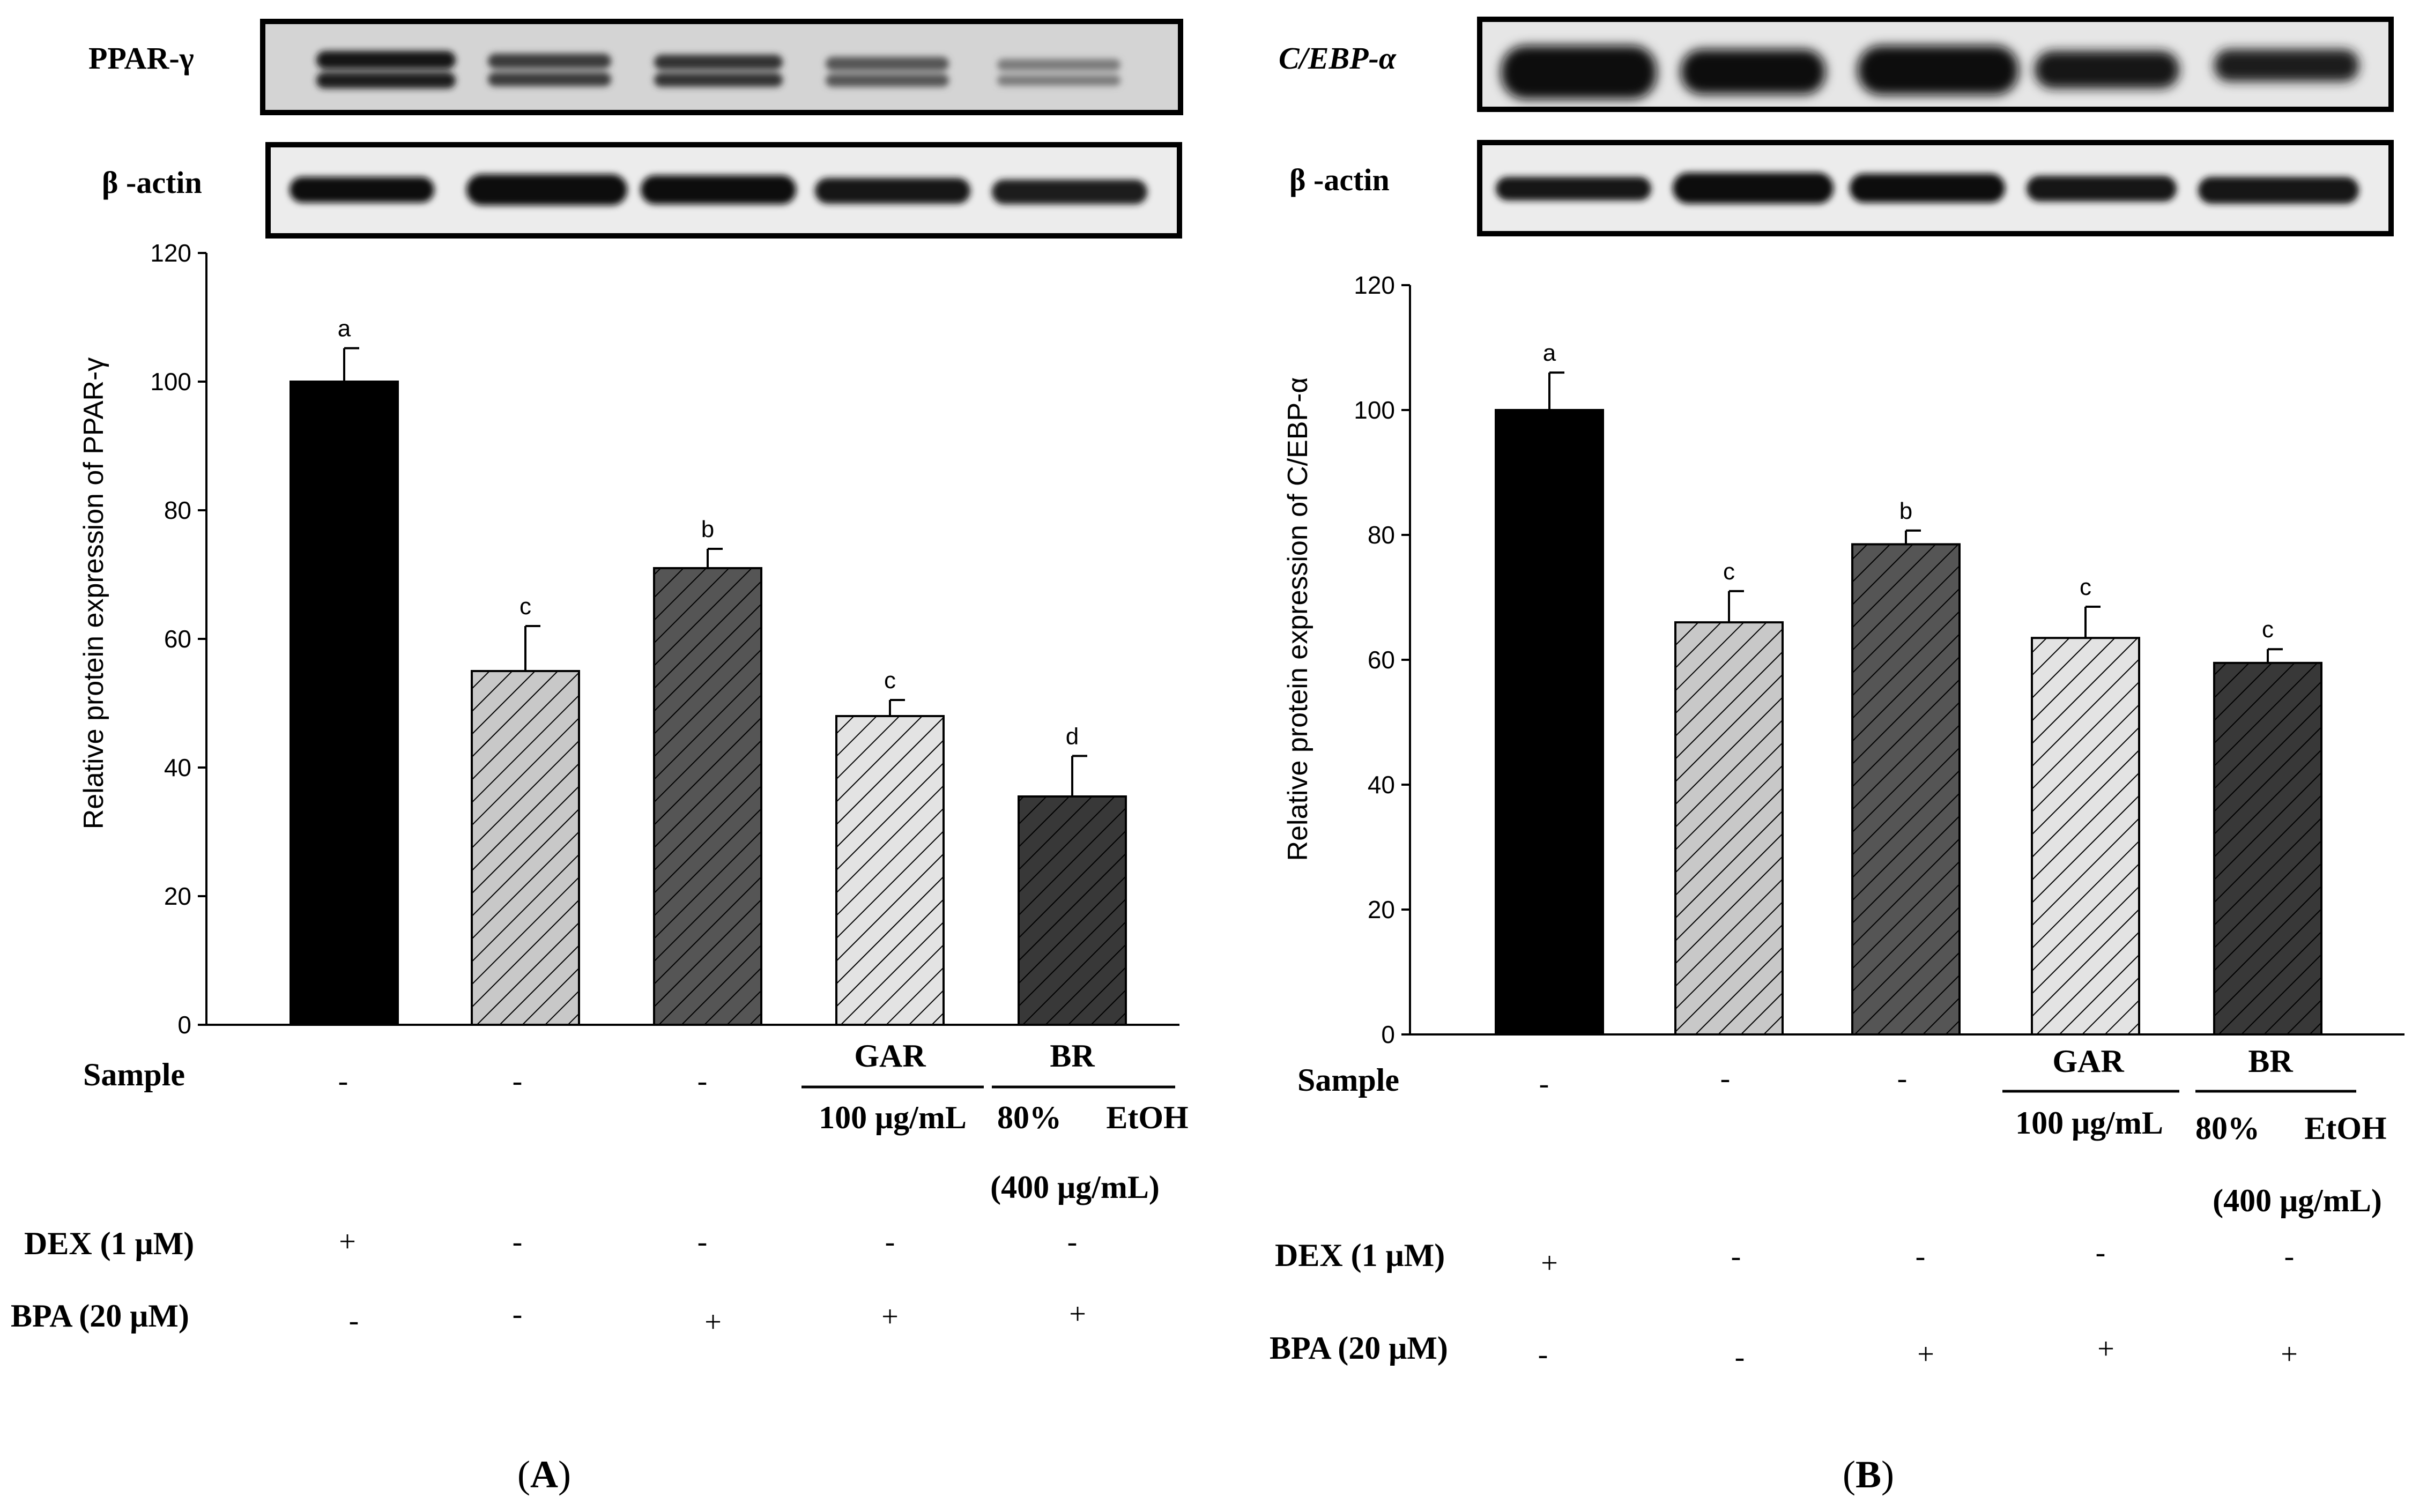 This screenshot has height=1512, width=2412. What do you see at coordinates (721, 67) in the screenshot?
I see `blot-a-target` at bounding box center [721, 67].